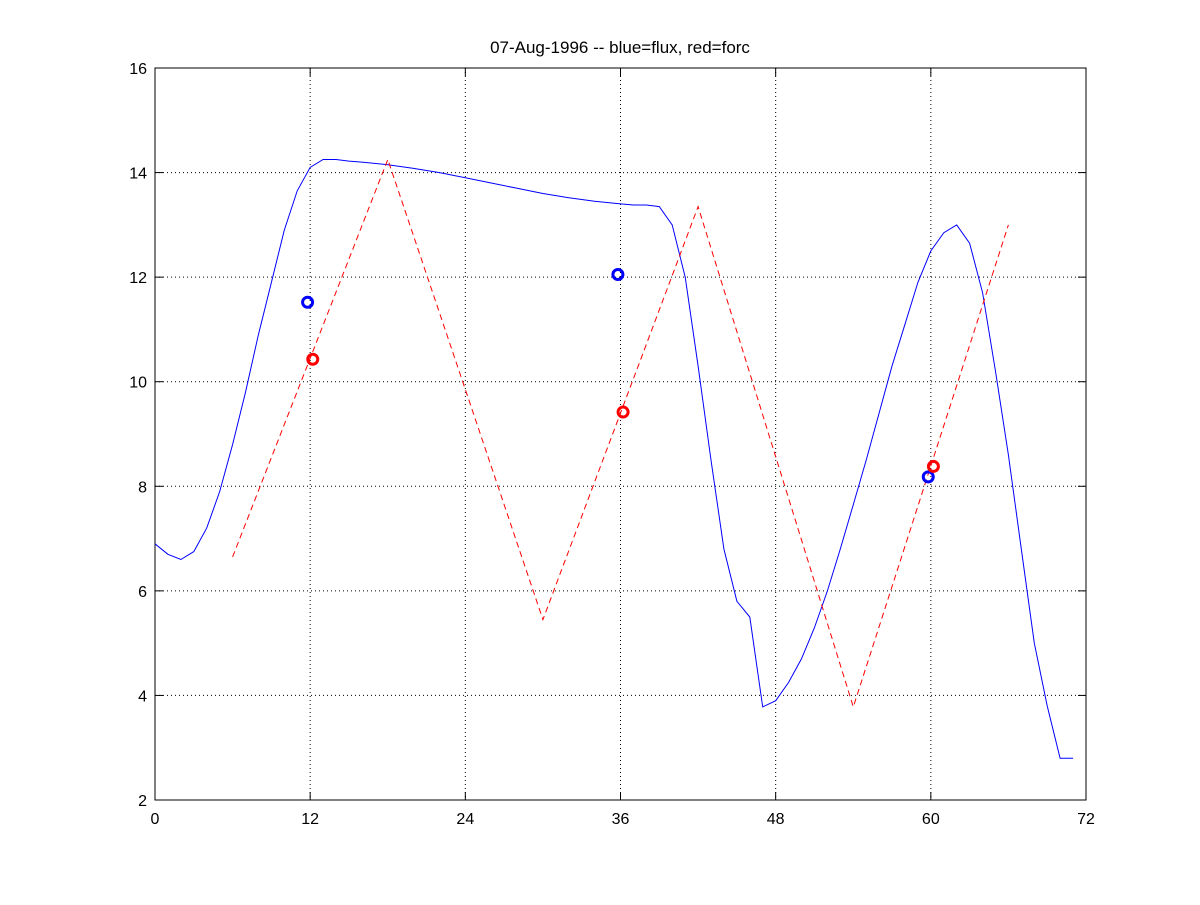 This screenshot has width=1200, height=905. I want to click on x-tick-label: 12, so click(310, 819).